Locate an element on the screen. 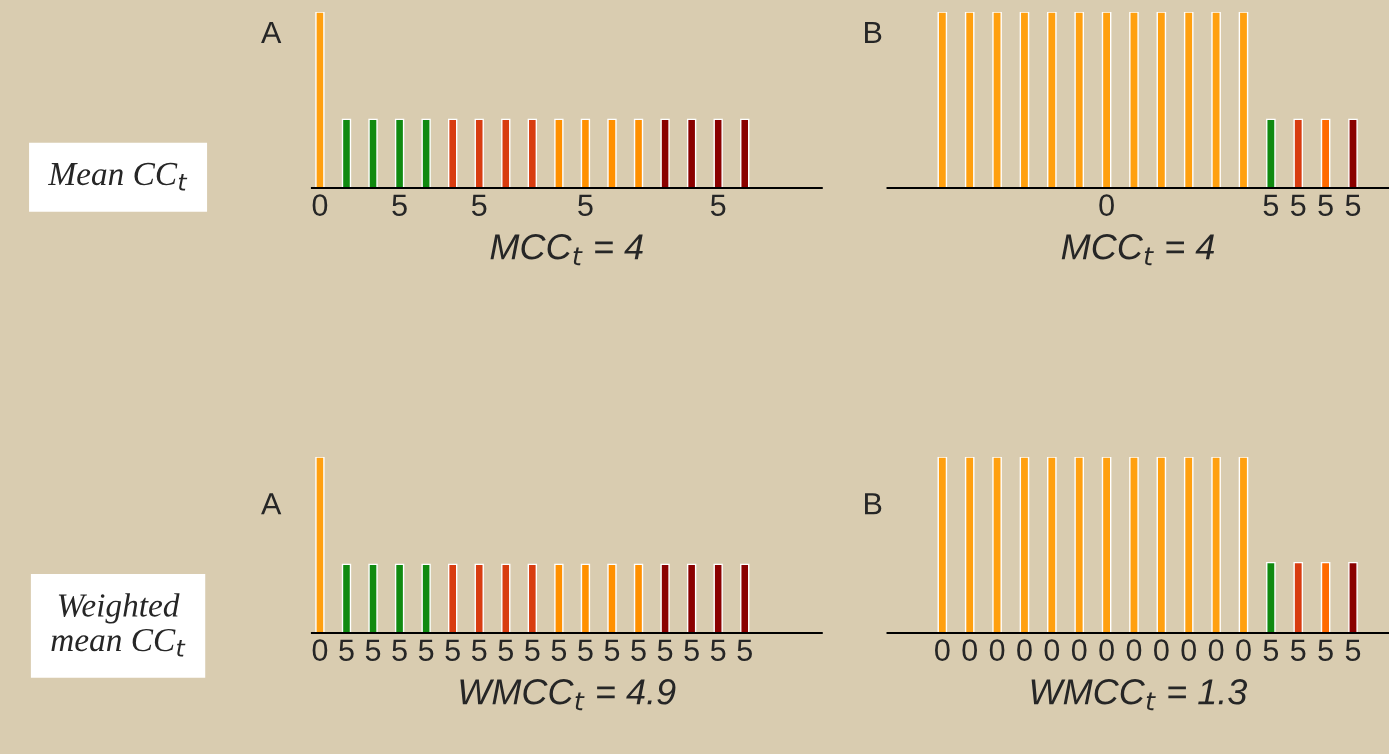 The height and width of the screenshot is (754, 1389). text: A is located at coordinates (271, 504).